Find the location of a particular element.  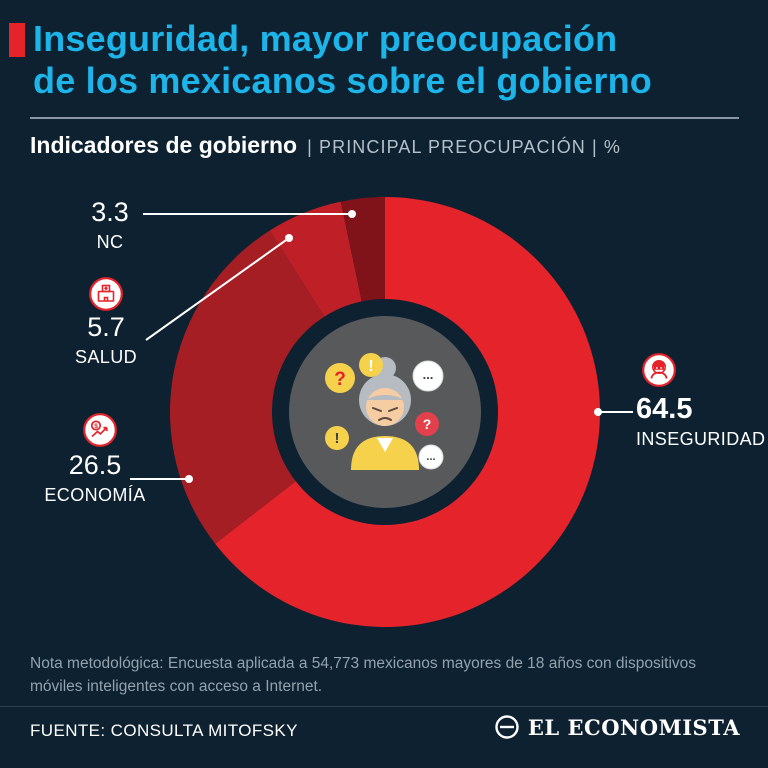

hospital-icon is located at coordinates (106, 294).